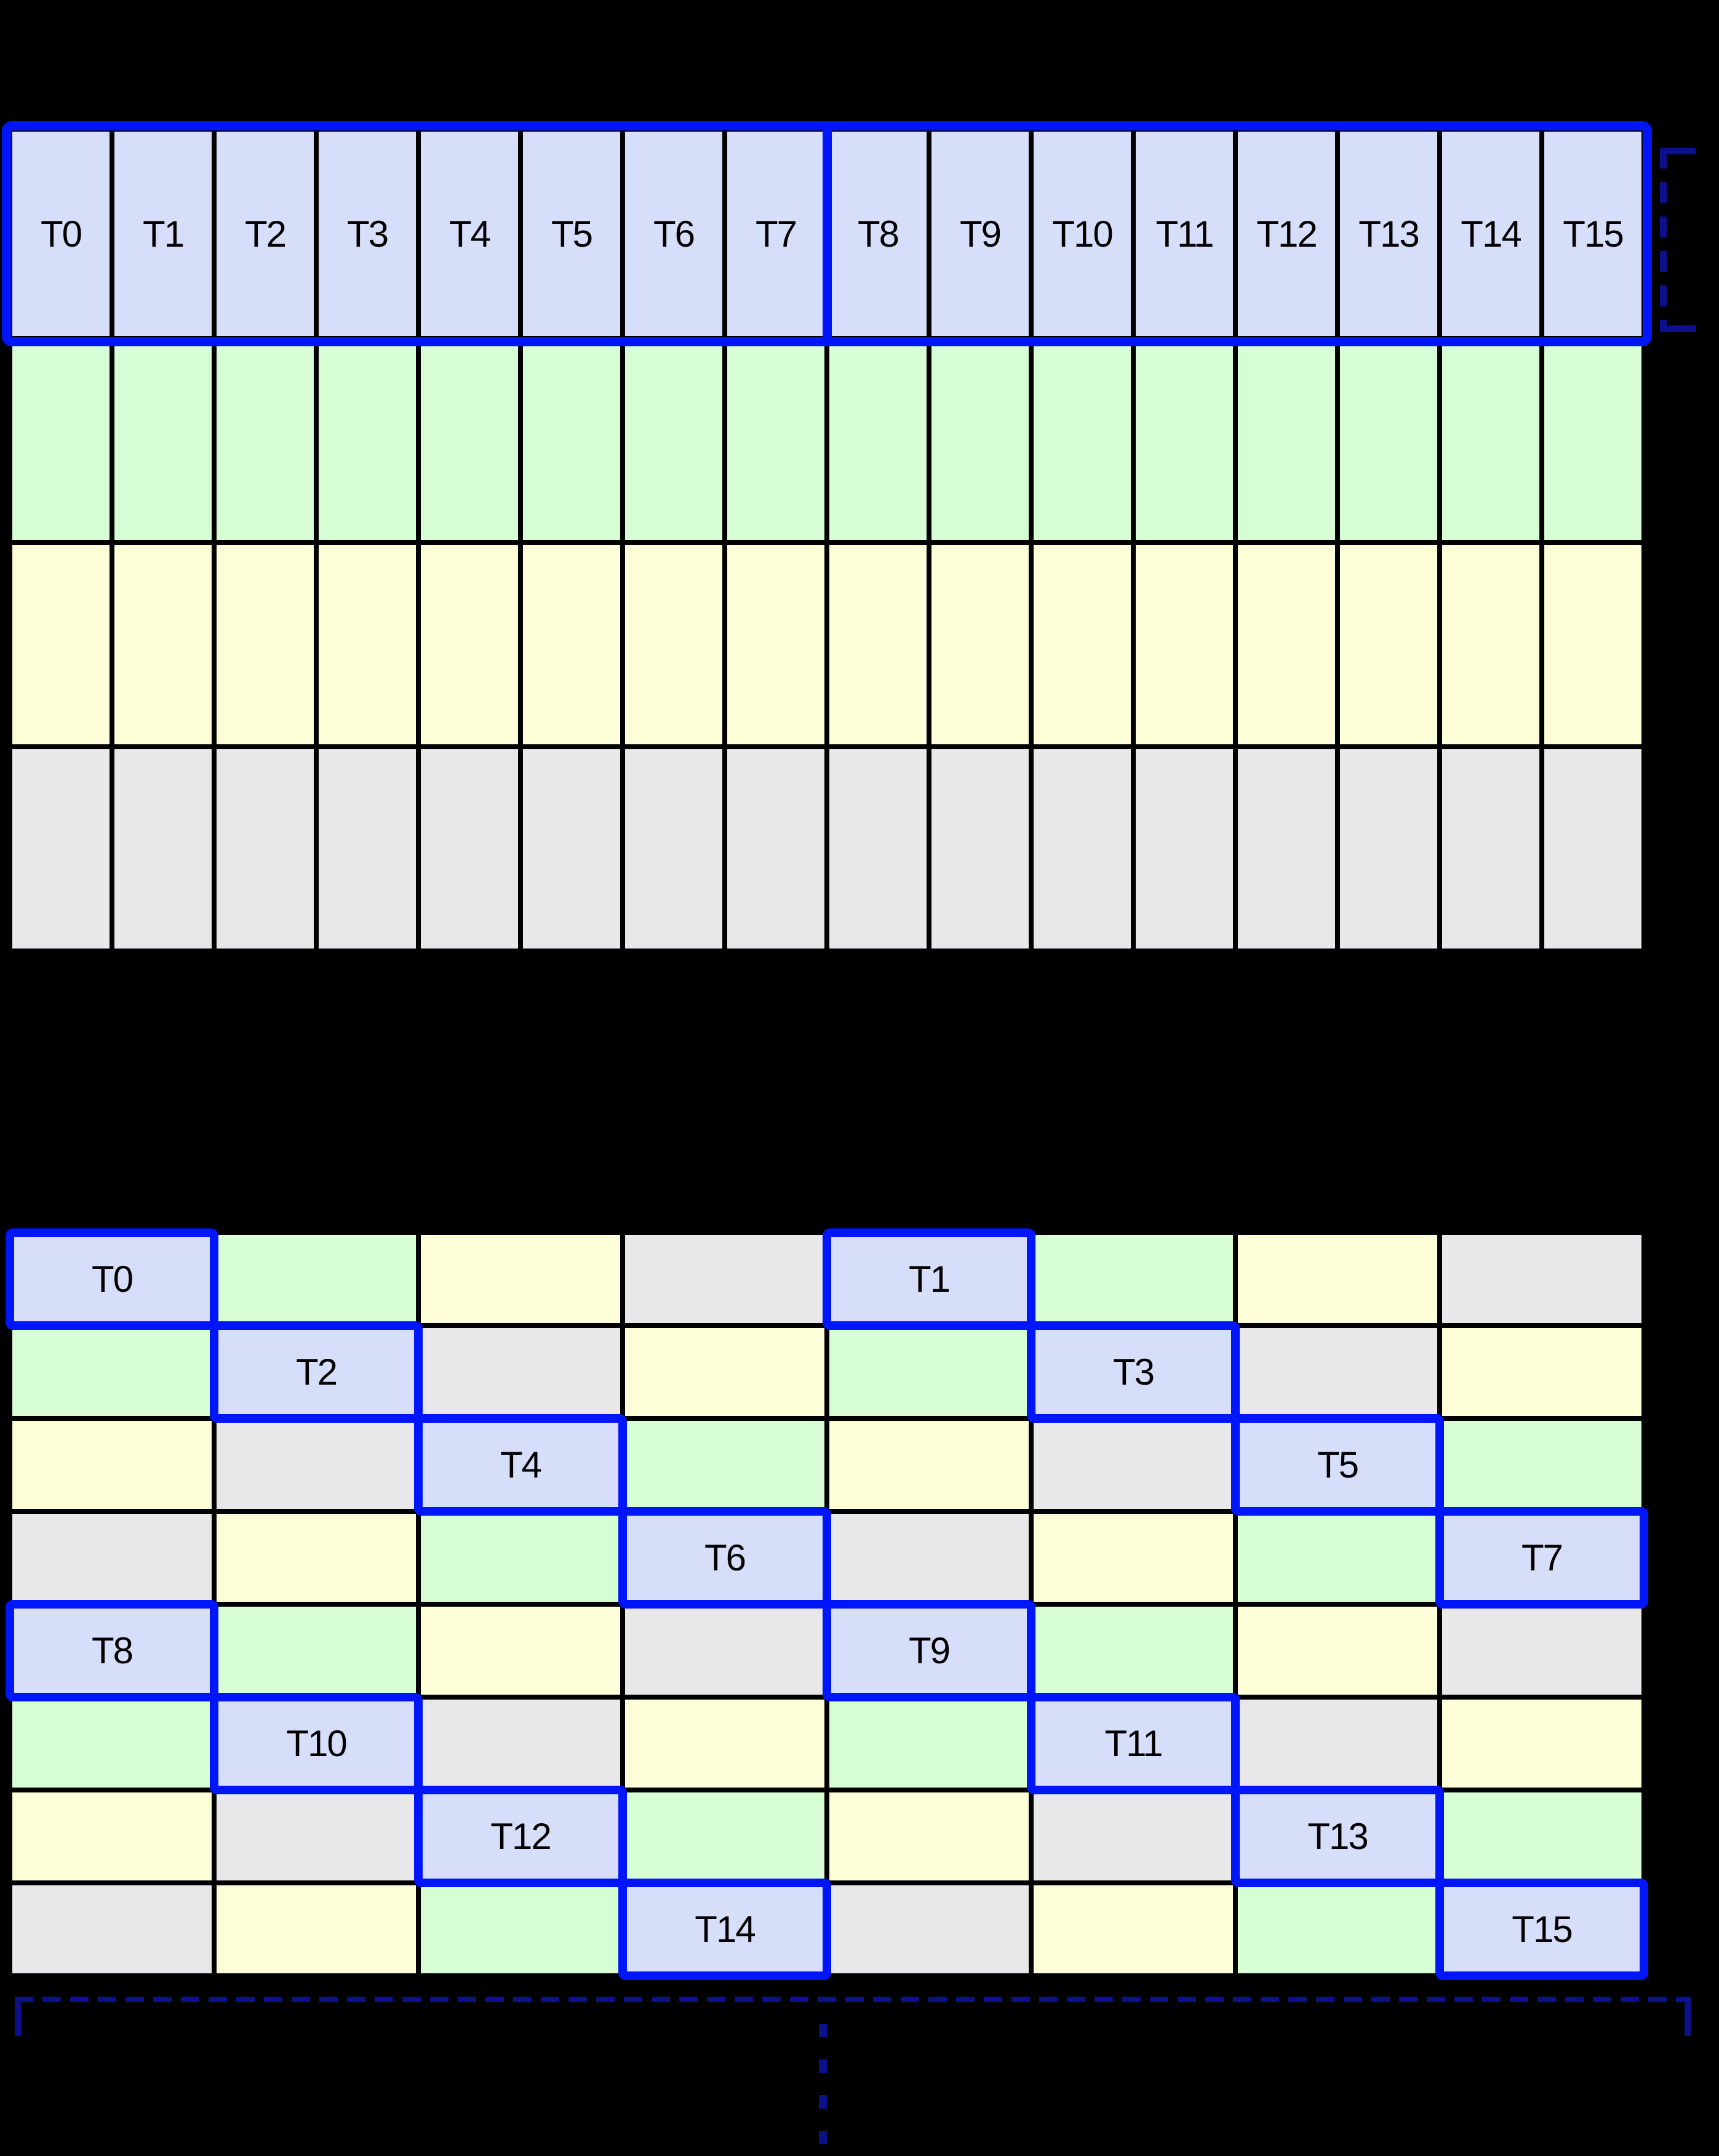 Image resolution: width=1719 pixels, height=2156 pixels. I want to click on thread-label: T4, so click(521, 1465).